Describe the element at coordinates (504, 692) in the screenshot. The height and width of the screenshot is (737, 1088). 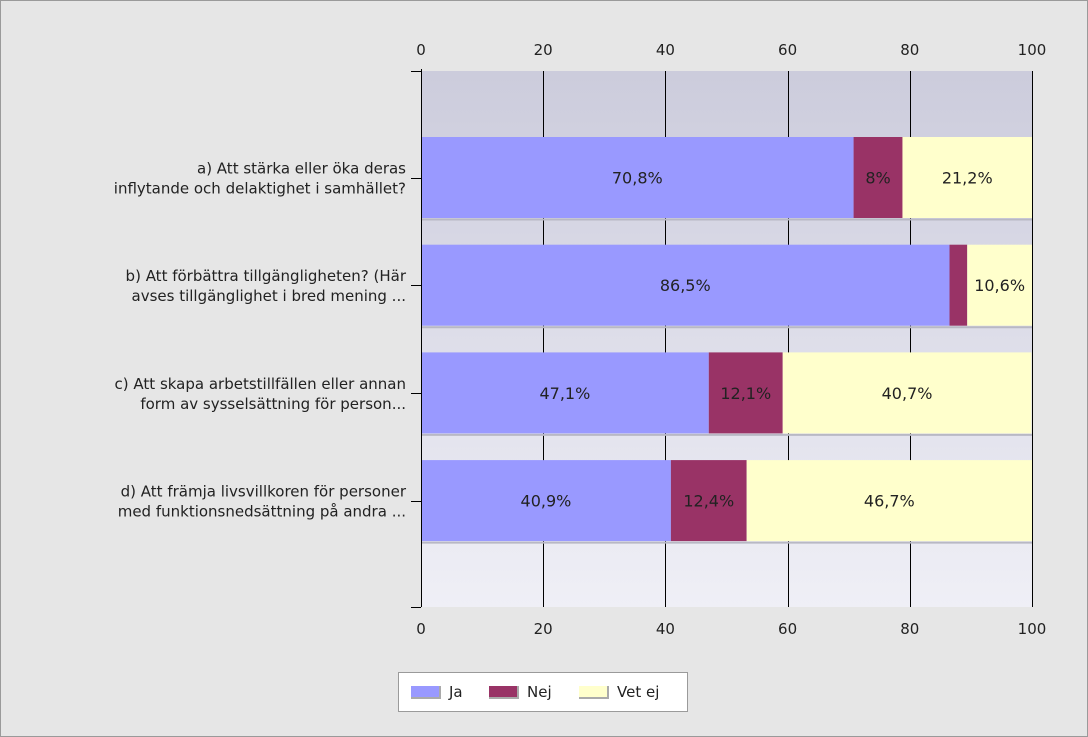
I see `legend-swatch-nej` at that location.